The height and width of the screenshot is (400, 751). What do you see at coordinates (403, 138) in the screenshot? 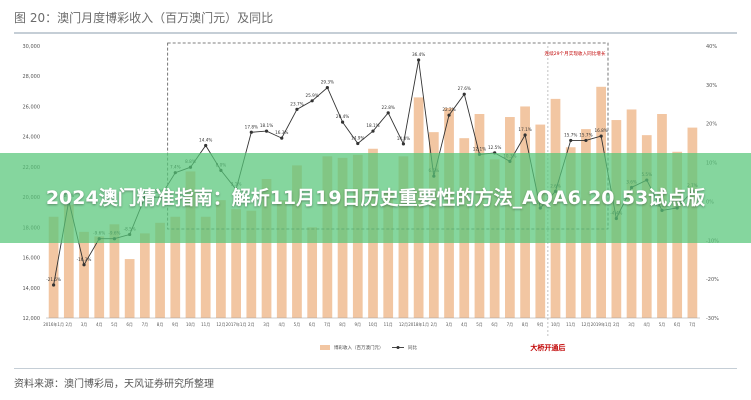
I see `yoy-data-label: 14.8%` at bounding box center [403, 138].